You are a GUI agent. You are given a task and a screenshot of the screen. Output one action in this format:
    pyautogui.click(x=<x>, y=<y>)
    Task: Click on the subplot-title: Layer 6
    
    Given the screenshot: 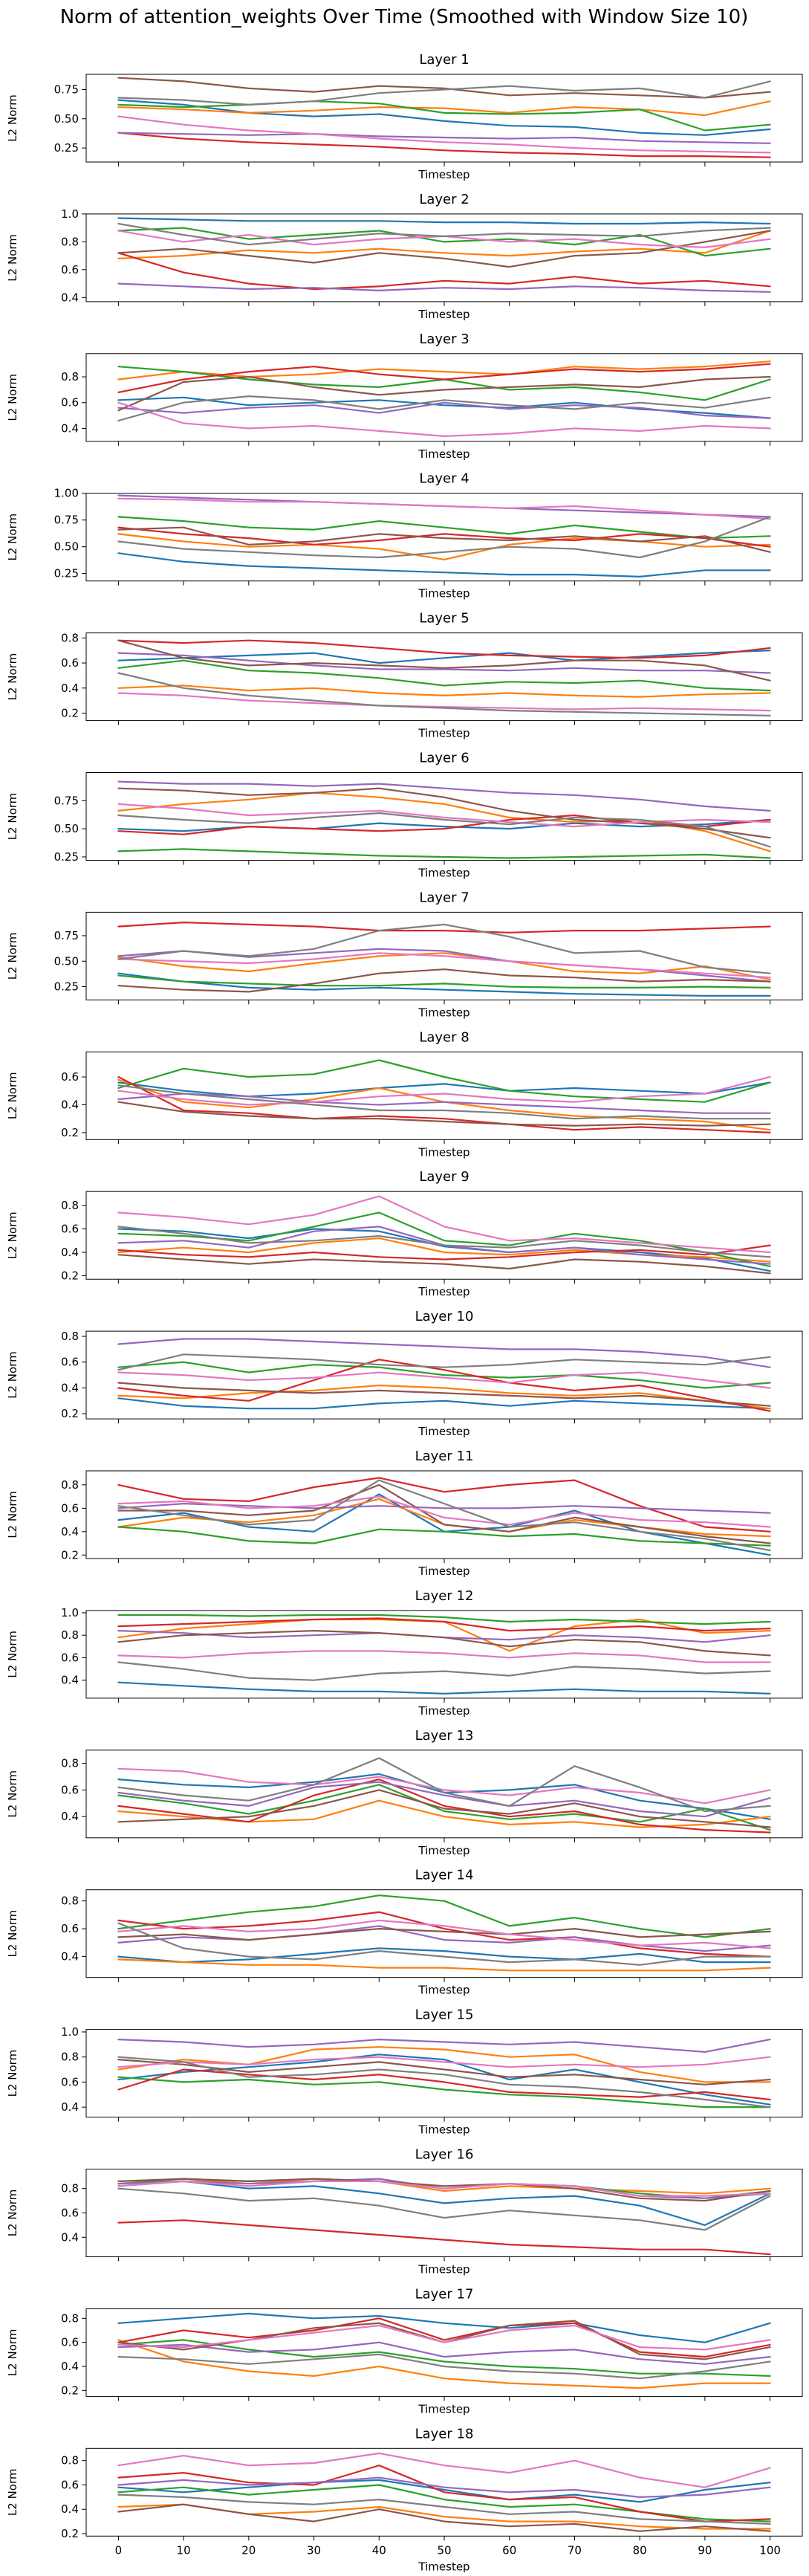 What is the action you would take?
    pyautogui.click(x=444, y=758)
    